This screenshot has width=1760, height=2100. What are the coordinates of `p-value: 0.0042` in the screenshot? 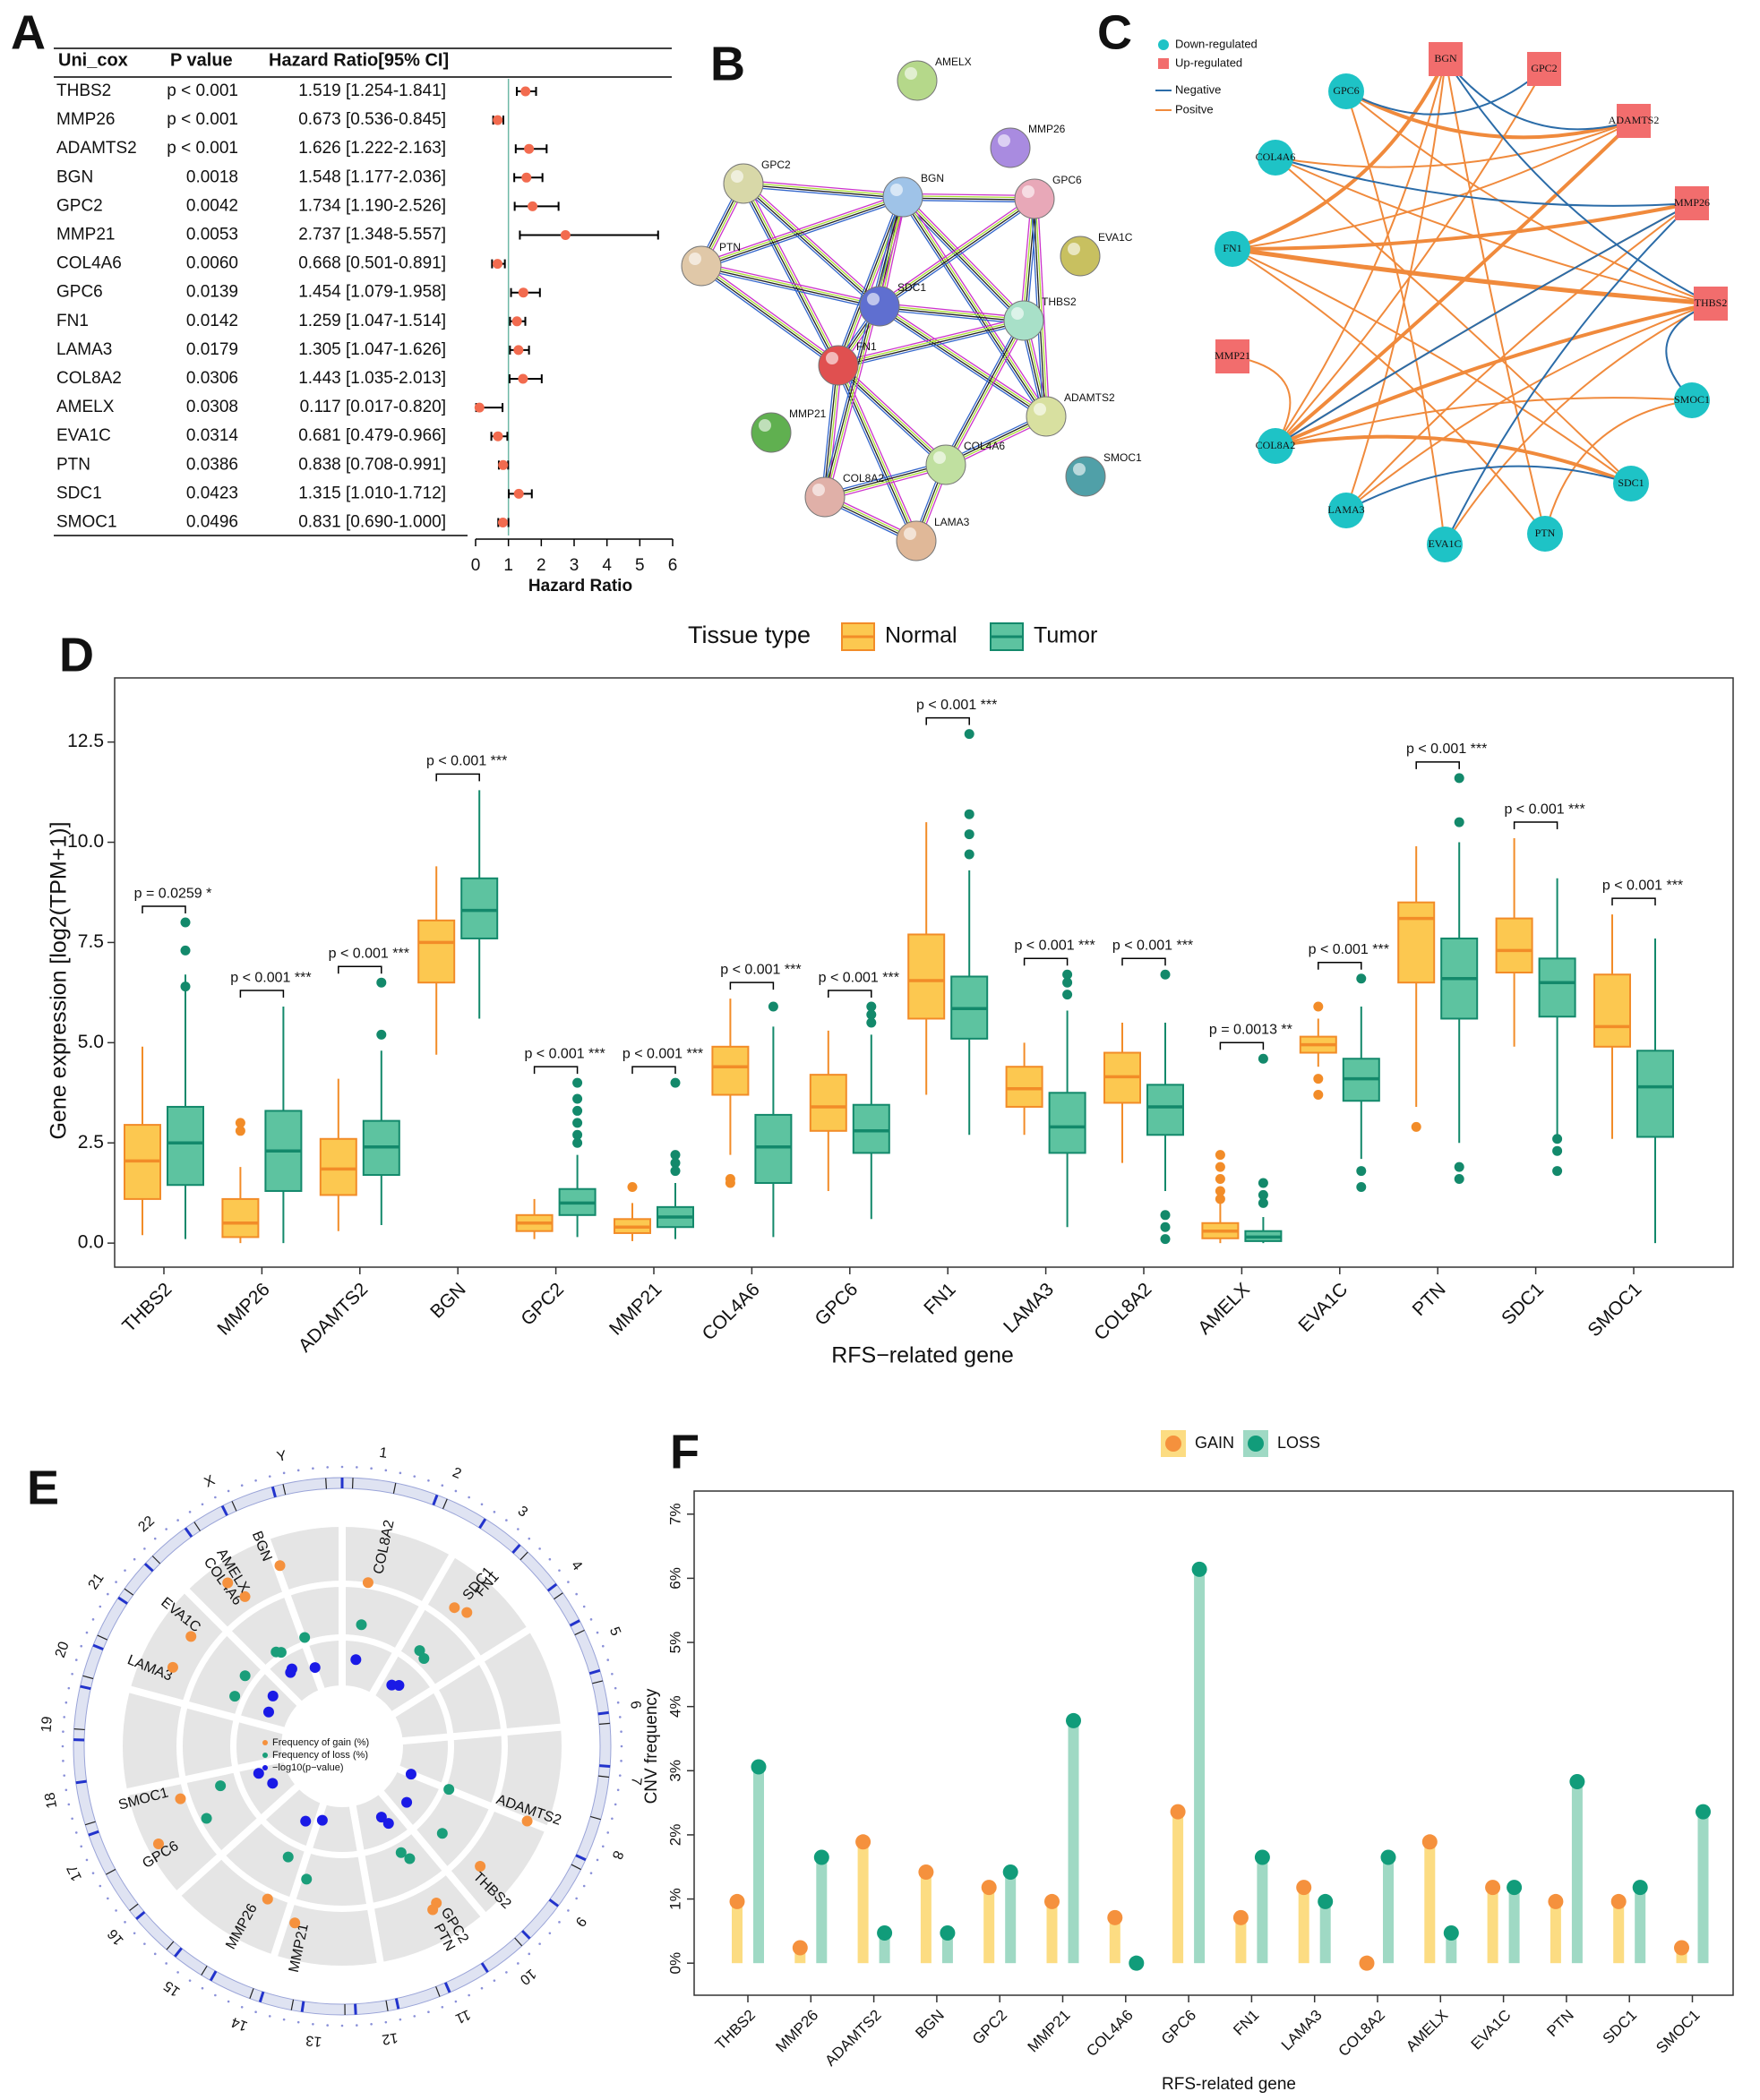 It's located at (212, 205).